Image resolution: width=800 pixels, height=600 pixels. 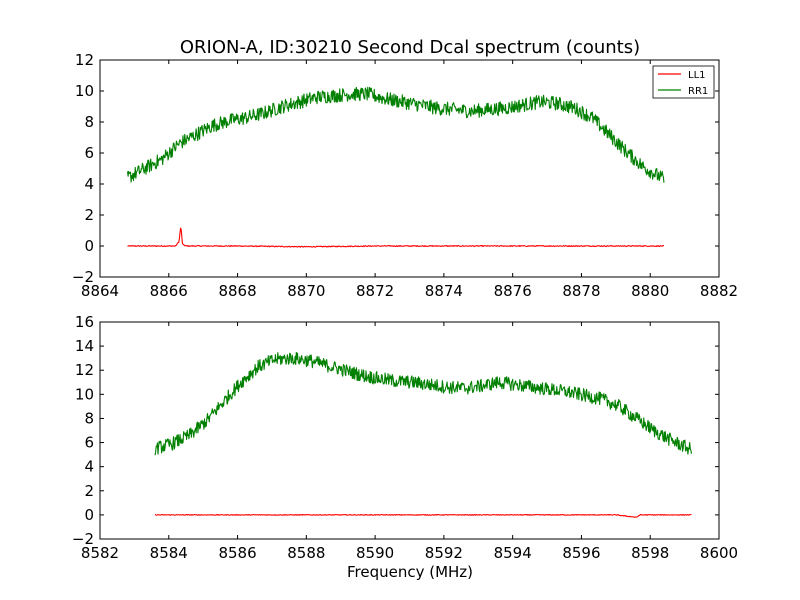 I want to click on x-tick-label: 8586, so click(x=237, y=553).